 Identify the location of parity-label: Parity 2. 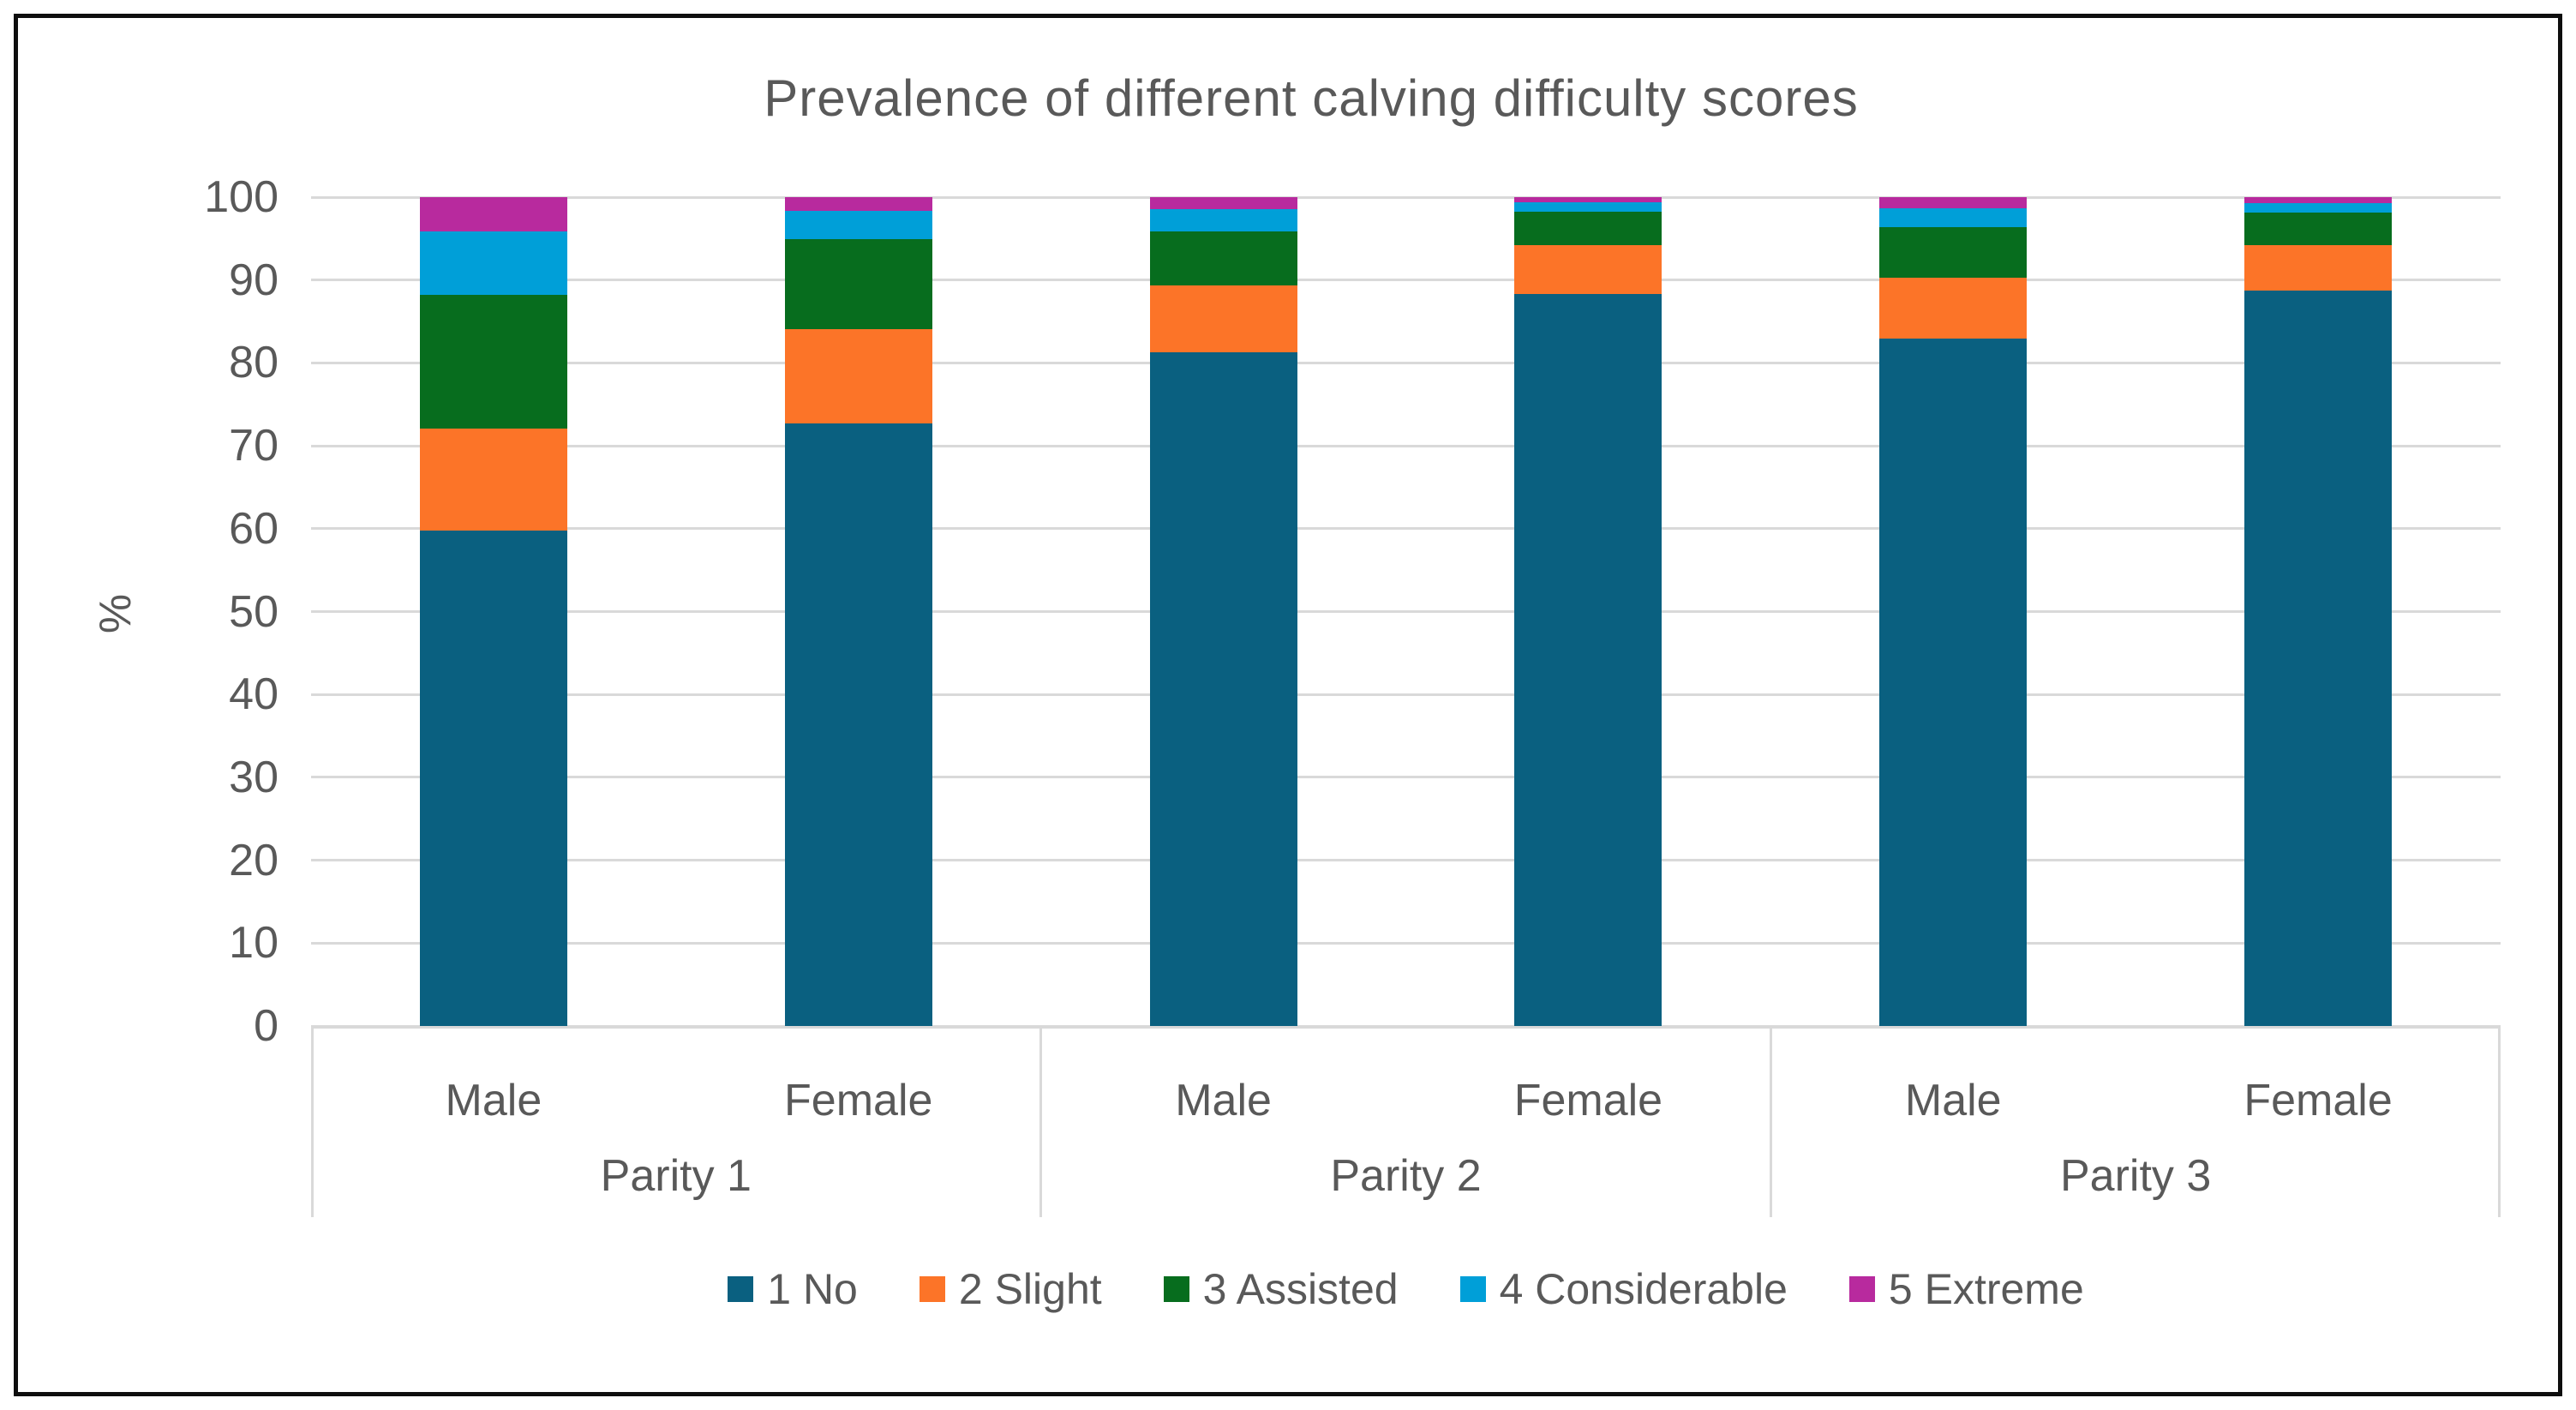
(1406, 1176).